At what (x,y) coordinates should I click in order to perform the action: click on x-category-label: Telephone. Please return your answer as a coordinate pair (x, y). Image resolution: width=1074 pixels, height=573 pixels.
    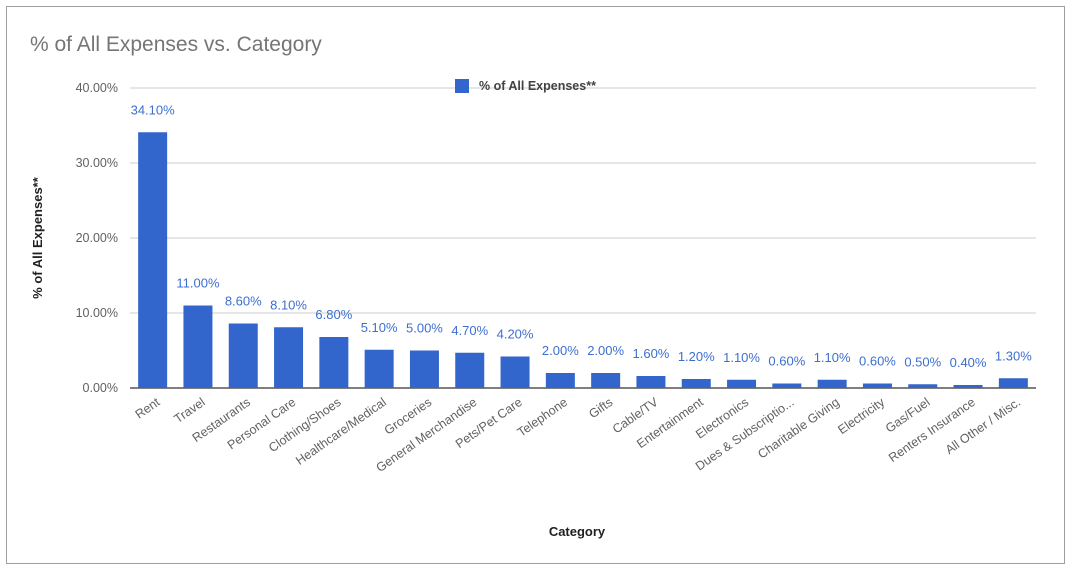
    Looking at the image, I should click on (542, 417).